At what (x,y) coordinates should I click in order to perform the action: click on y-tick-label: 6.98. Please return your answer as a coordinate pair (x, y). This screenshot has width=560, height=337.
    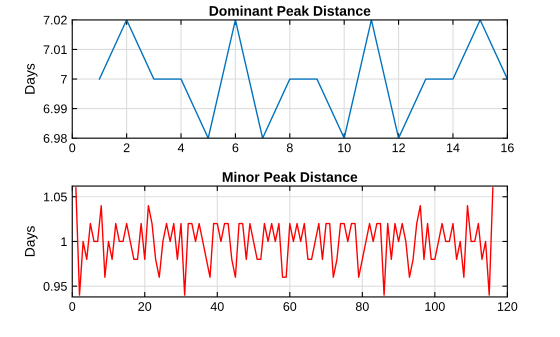
    Looking at the image, I should click on (55, 138).